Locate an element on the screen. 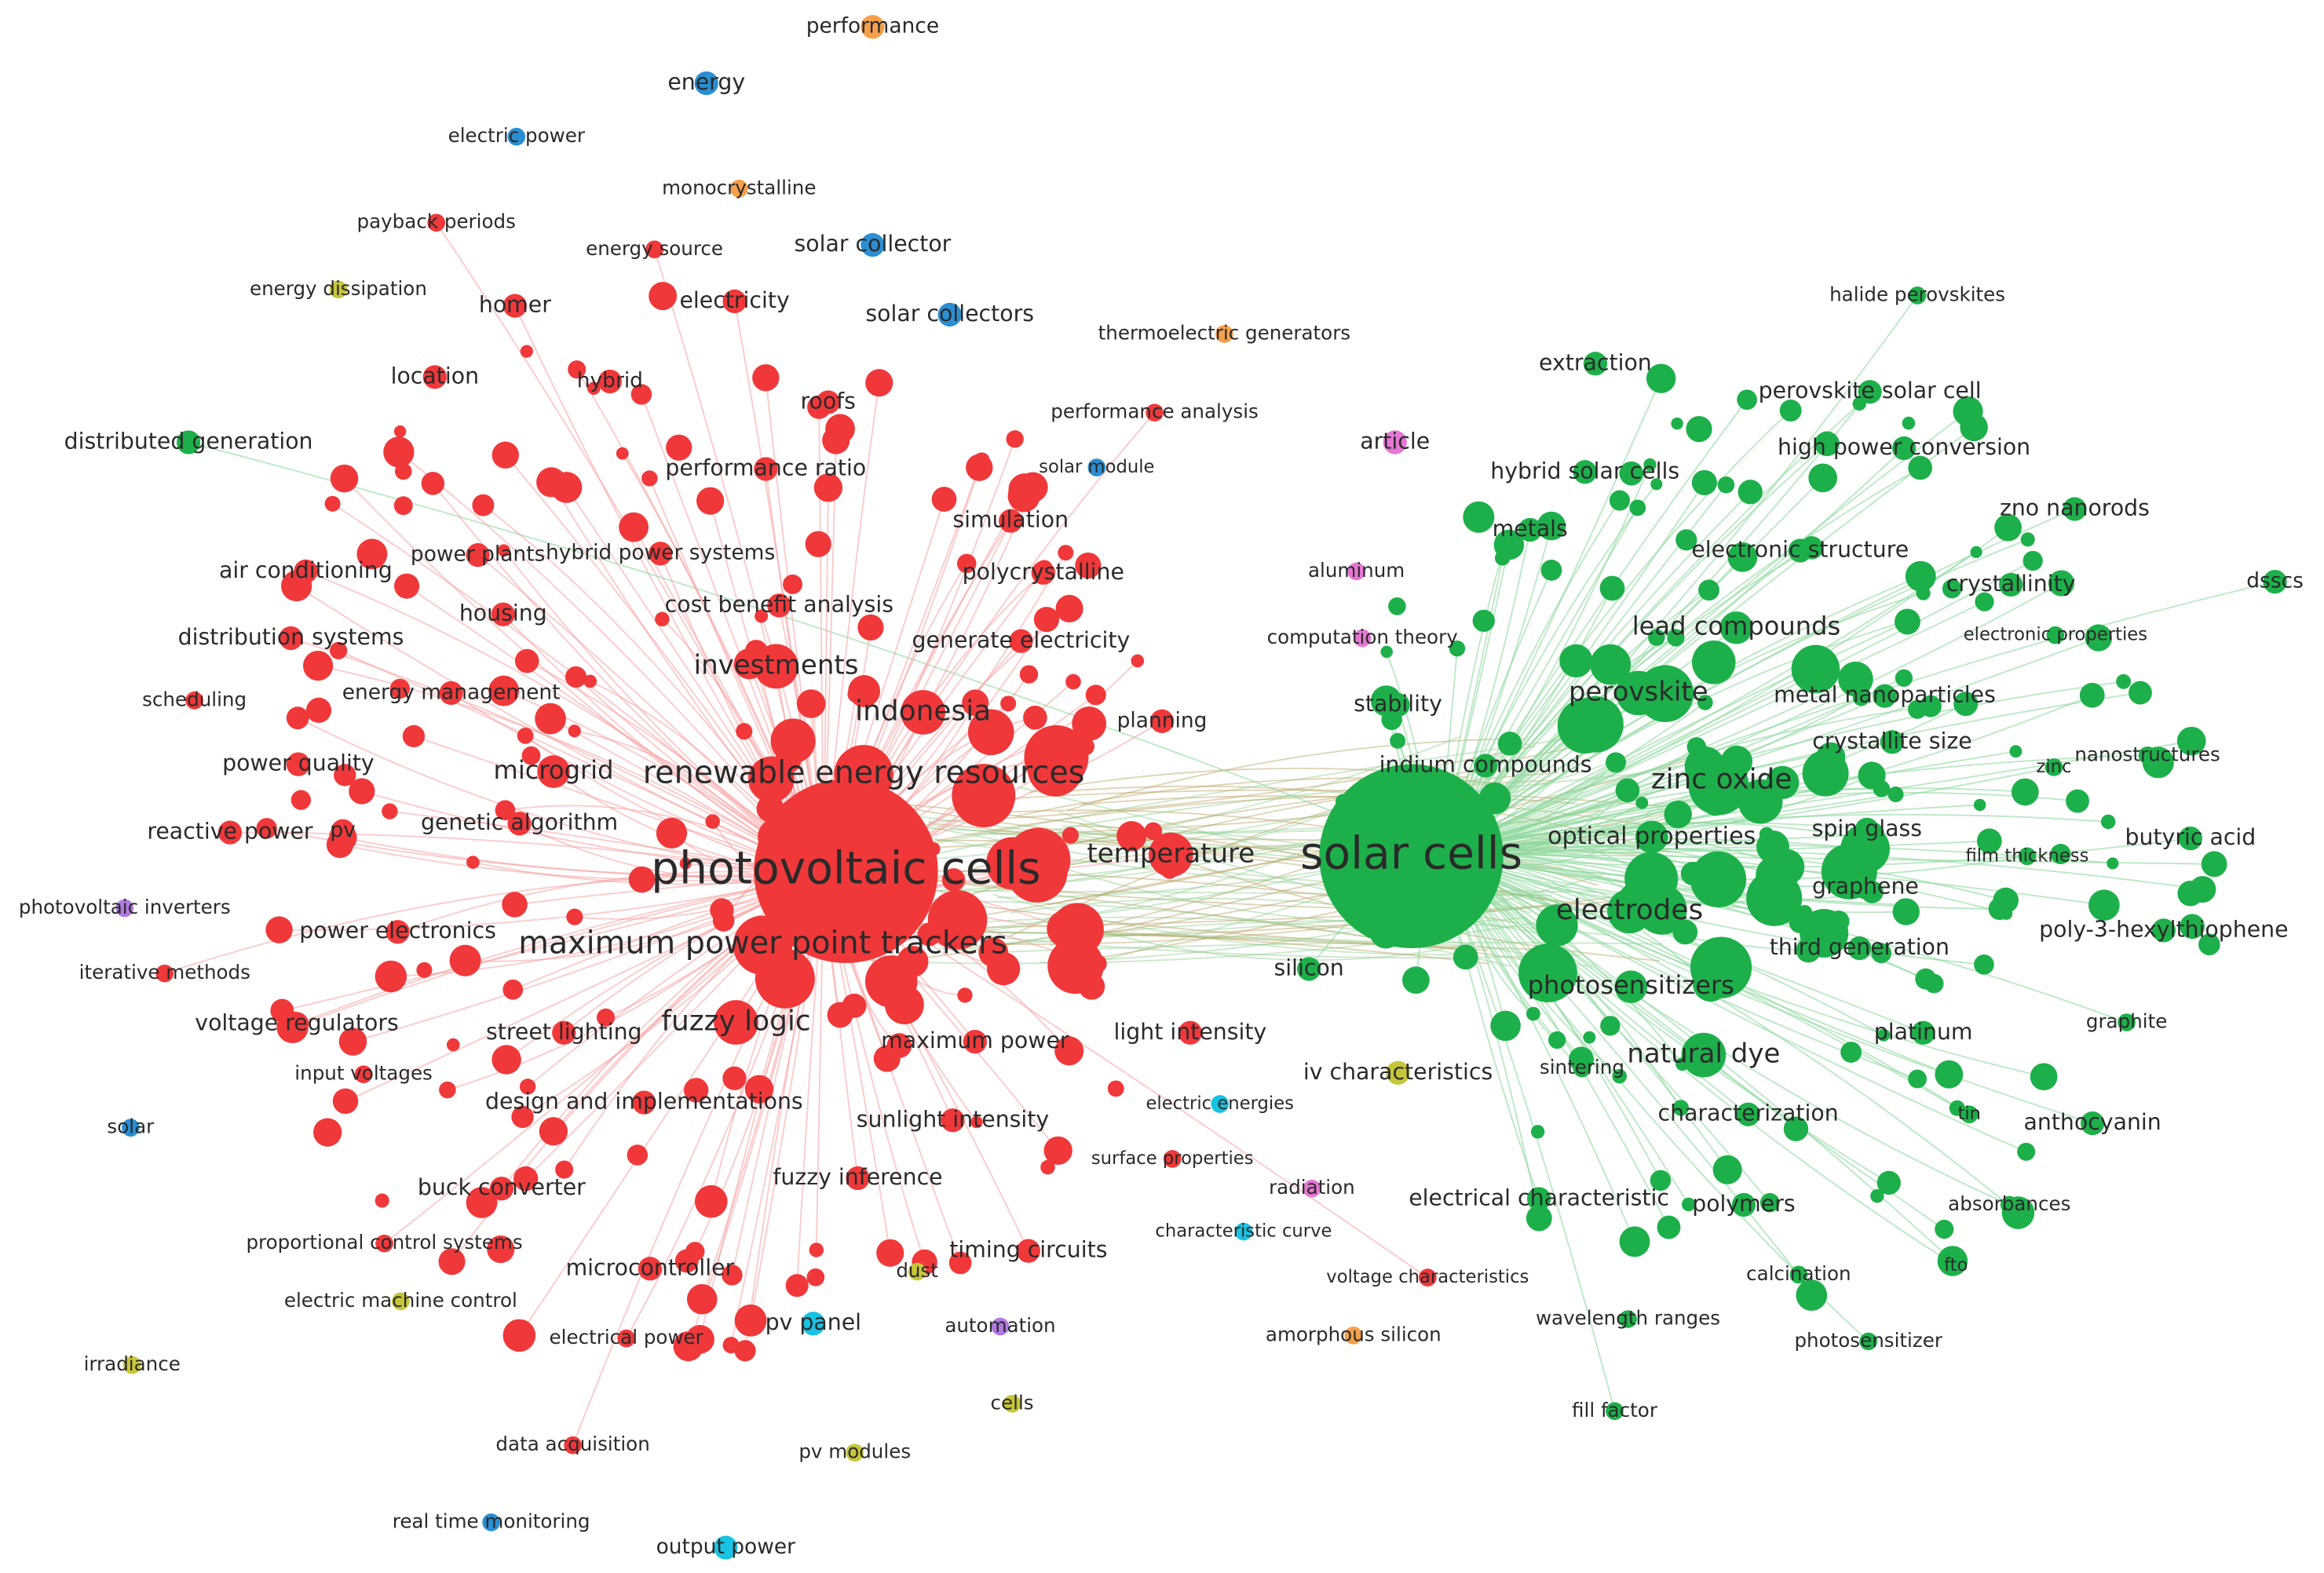 This screenshot has width=2324, height=1573. node-label: cells is located at coordinates (1012, 1403).